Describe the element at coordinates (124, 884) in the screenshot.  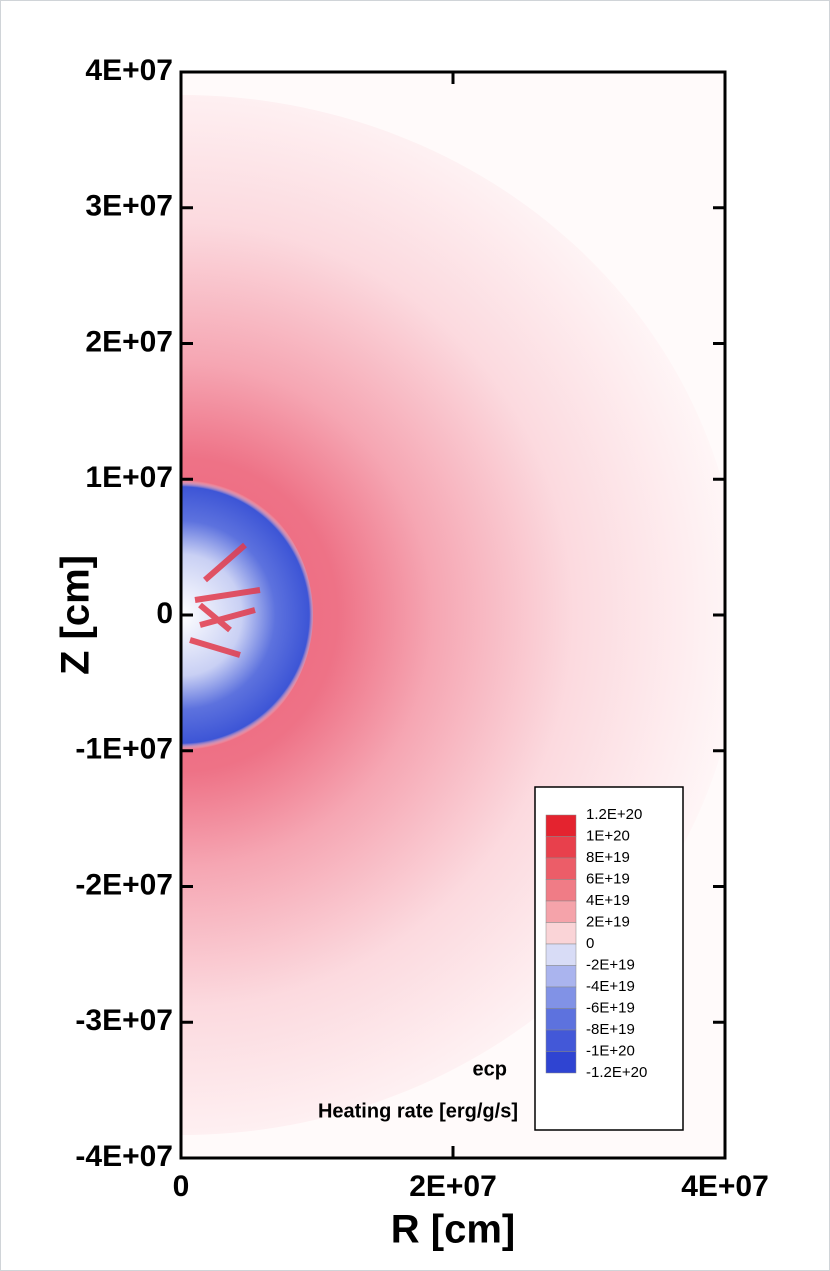
I see `y-tick-label: -2E+07` at that location.